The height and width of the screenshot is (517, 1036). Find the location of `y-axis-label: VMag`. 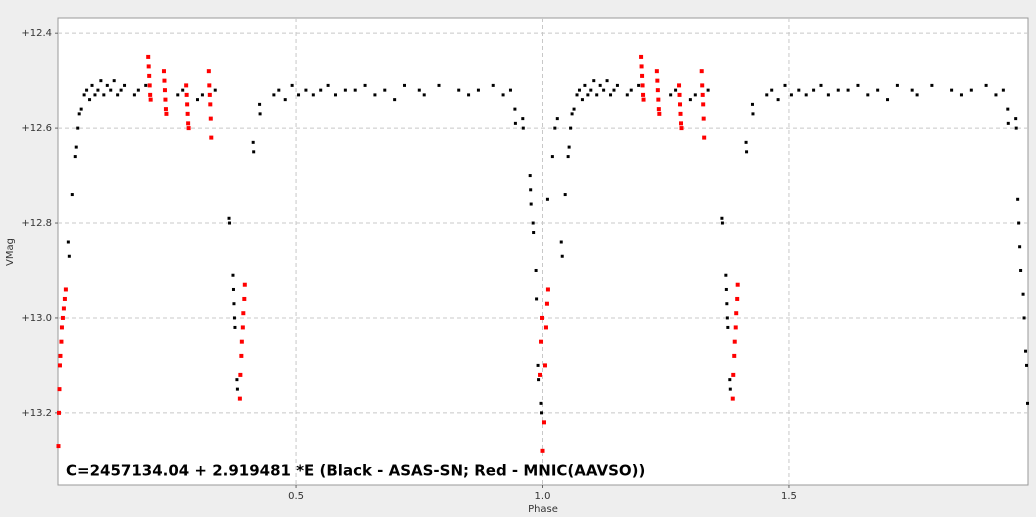

y-axis-label: VMag is located at coordinates (10, 252).